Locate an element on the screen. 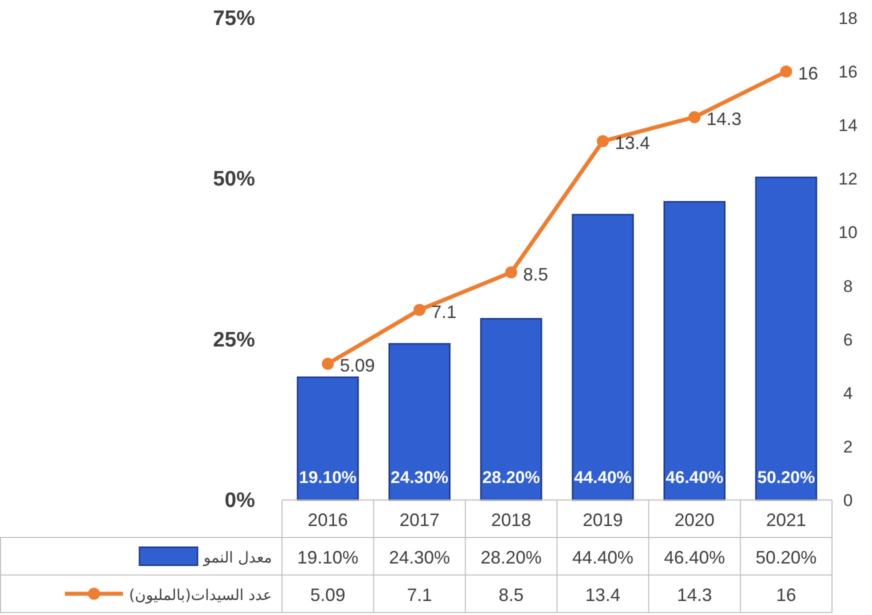 The width and height of the screenshot is (872, 615). y2-tick-label: 16 is located at coordinates (848, 72).